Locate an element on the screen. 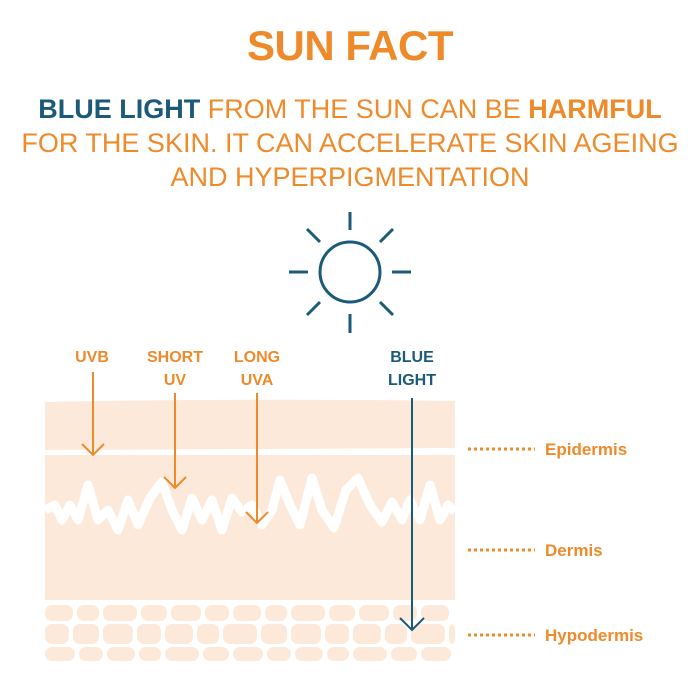 This screenshot has width=700, height=700. highlight-harmful: HARMFUL is located at coordinates (595, 109).